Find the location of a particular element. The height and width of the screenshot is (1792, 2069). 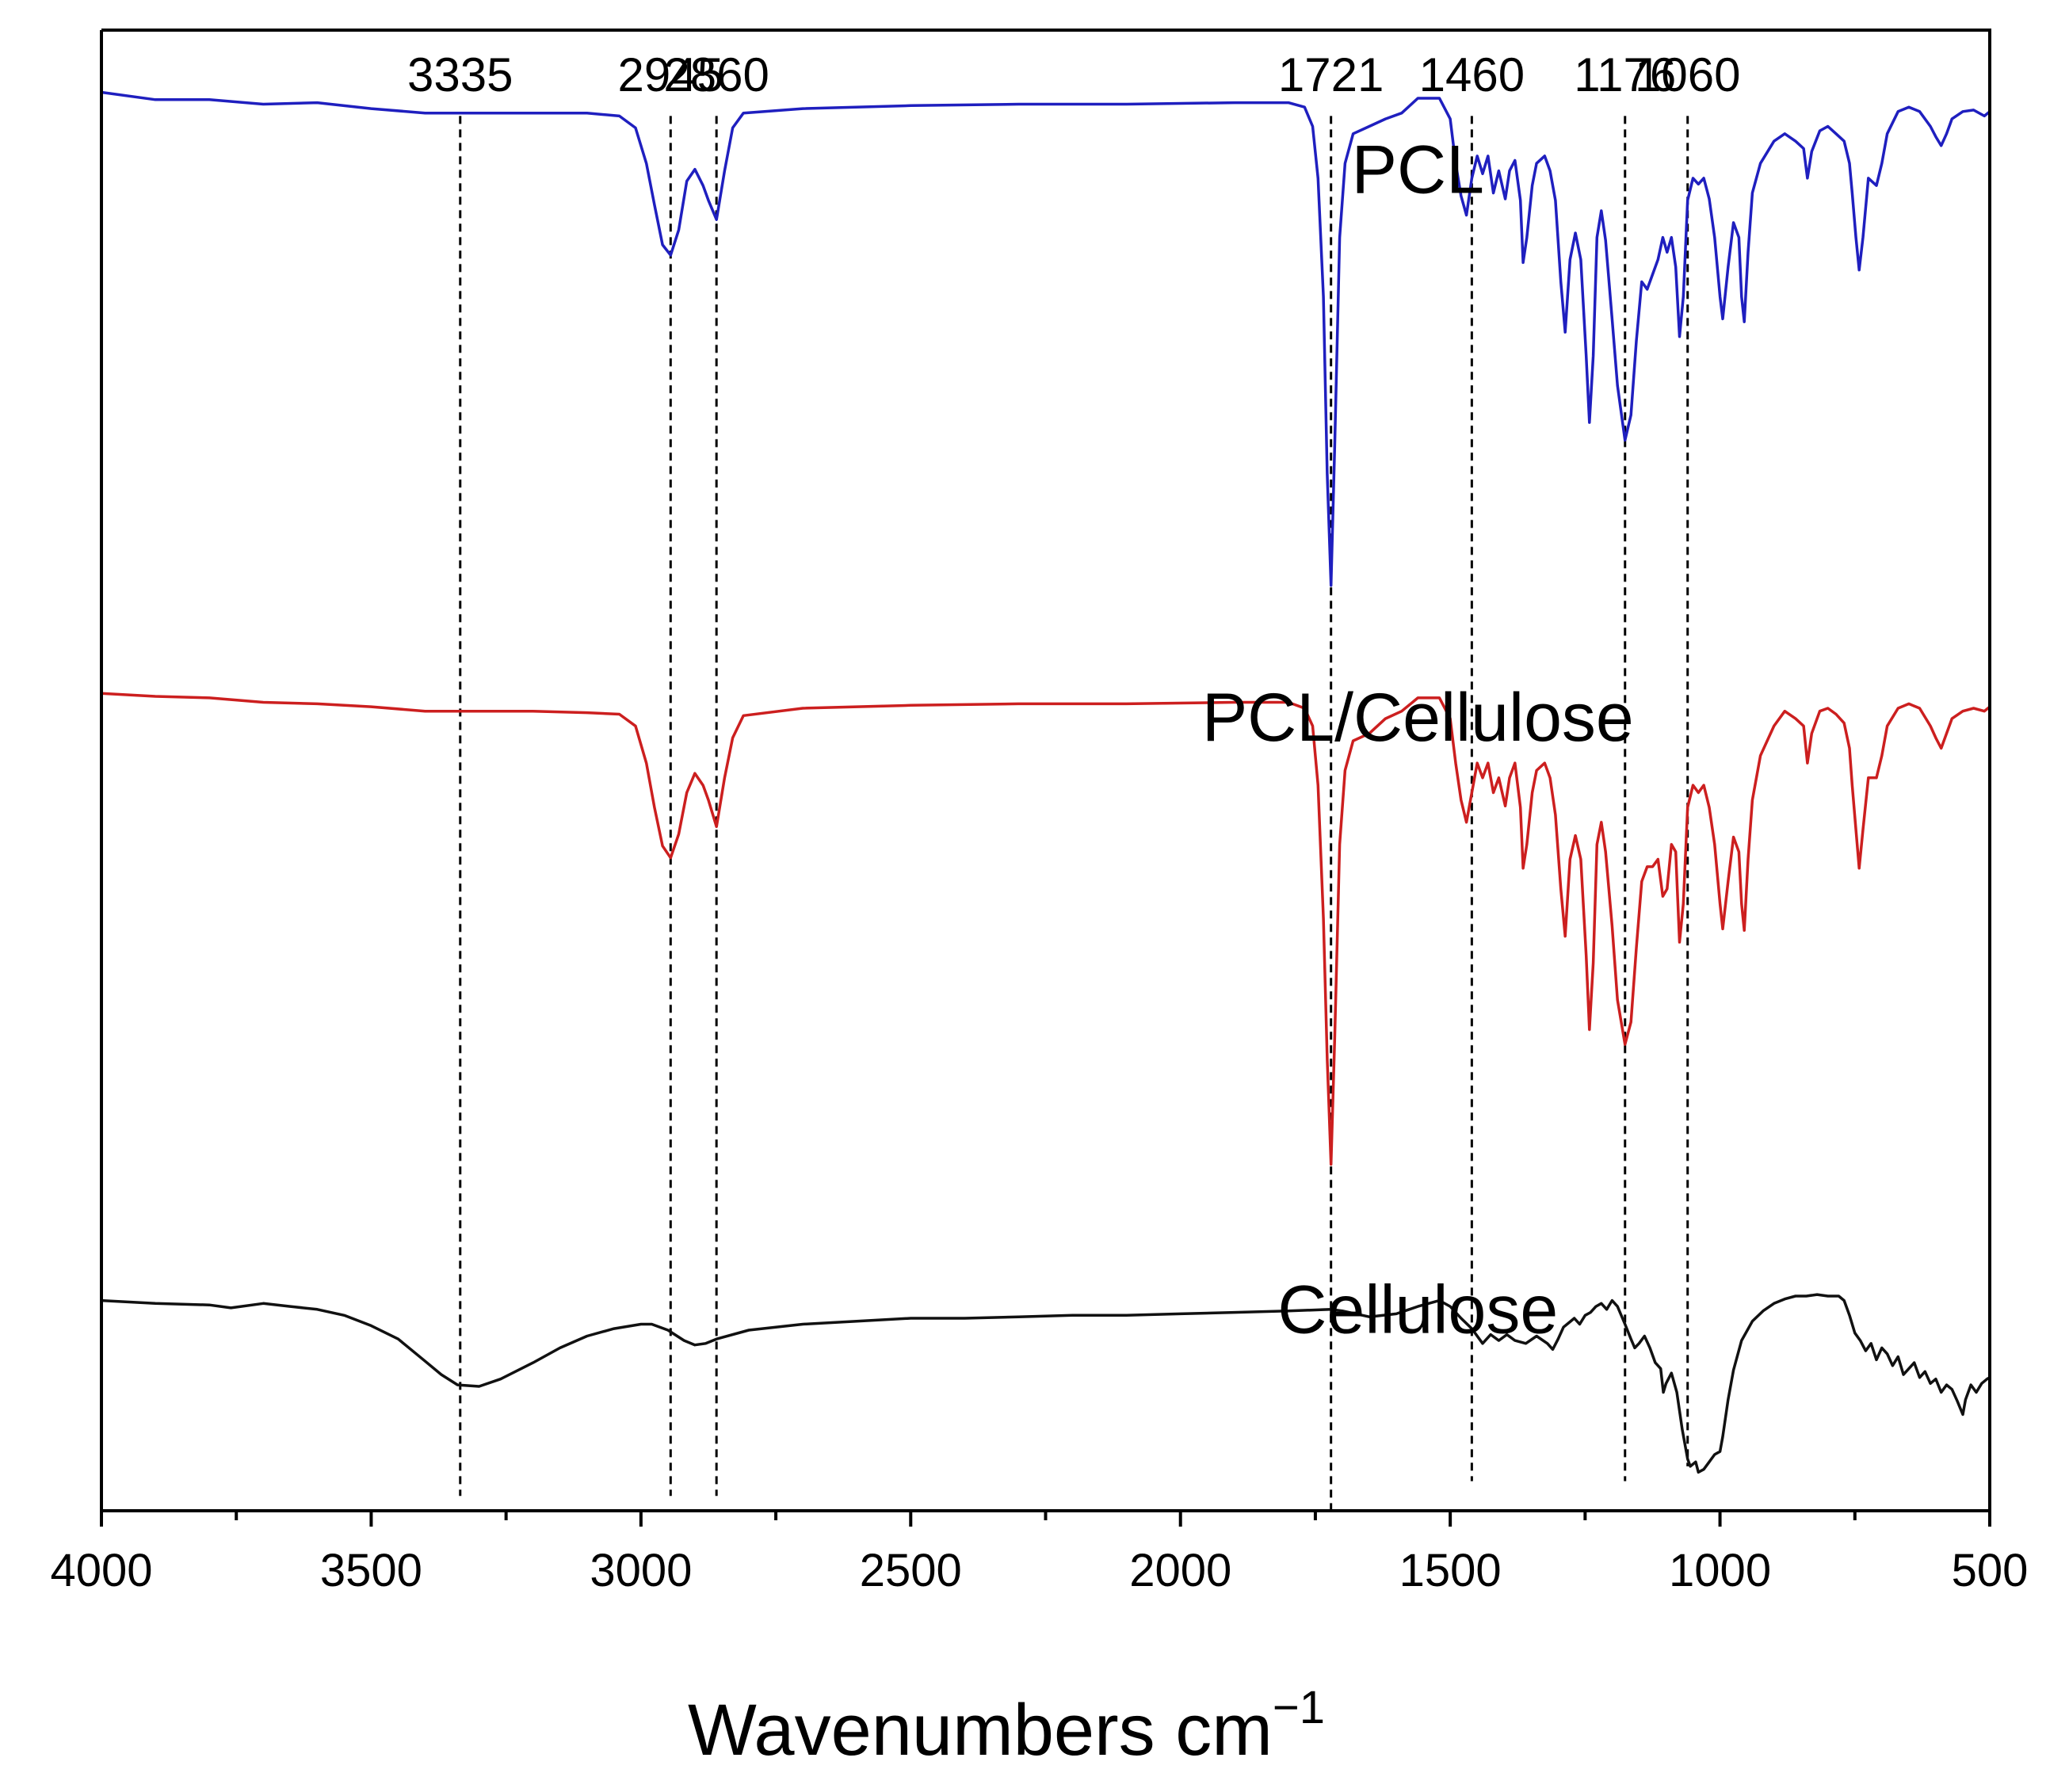

x-tick-label: 3500 is located at coordinates (371, 1570).